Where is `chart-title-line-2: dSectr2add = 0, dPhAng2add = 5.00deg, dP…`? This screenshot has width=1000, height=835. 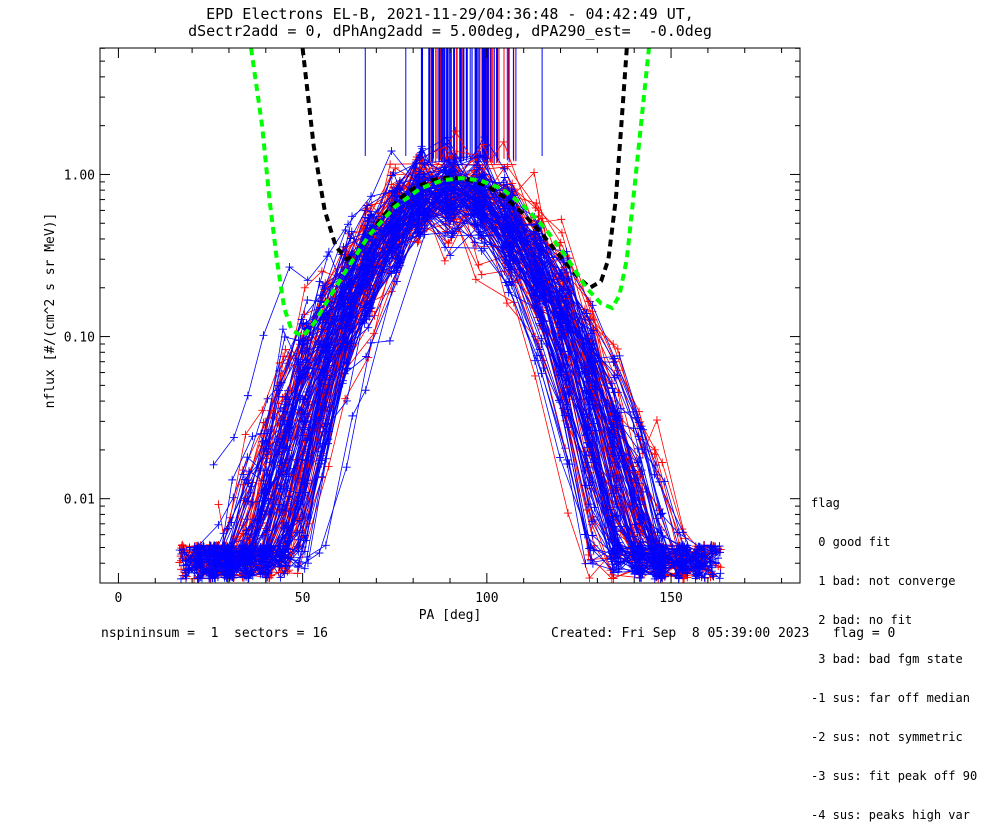
chart-title-line-2: dSectr2add = 0, dPhAng2add = 5.00deg, dP… is located at coordinates (450, 31).